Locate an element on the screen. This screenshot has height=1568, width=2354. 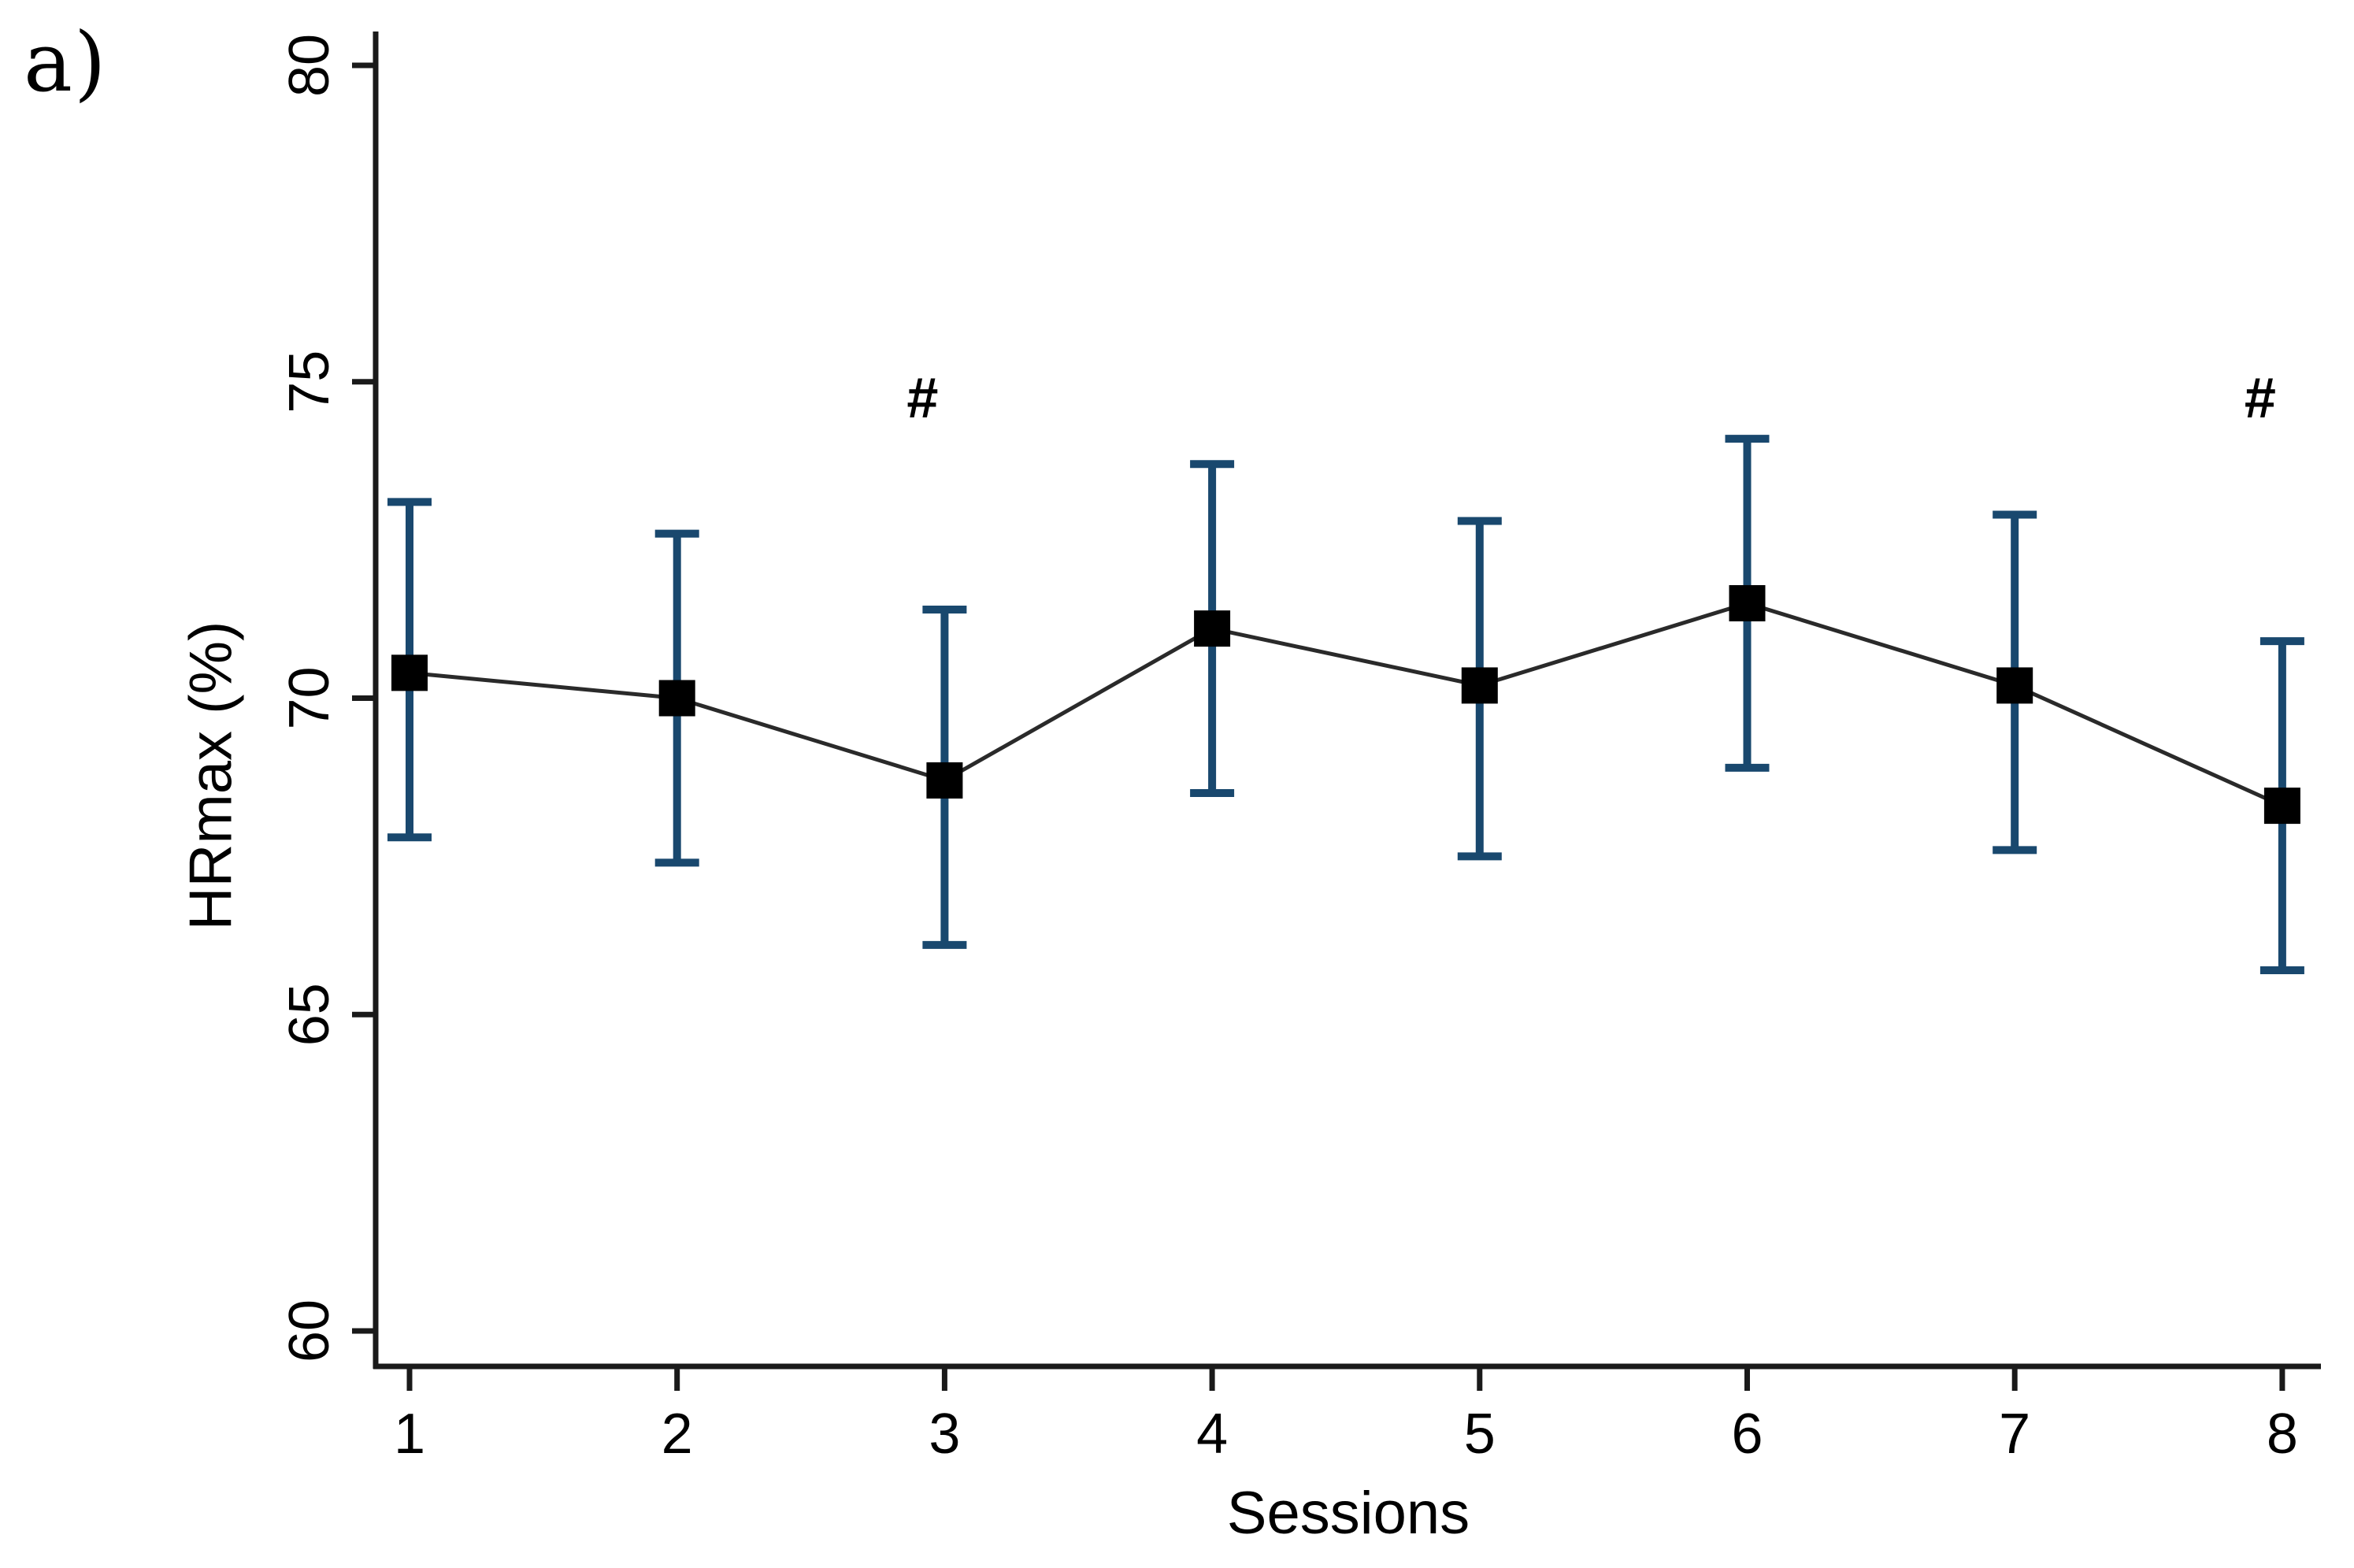
x-tick-label: 2 is located at coordinates (677, 1434).